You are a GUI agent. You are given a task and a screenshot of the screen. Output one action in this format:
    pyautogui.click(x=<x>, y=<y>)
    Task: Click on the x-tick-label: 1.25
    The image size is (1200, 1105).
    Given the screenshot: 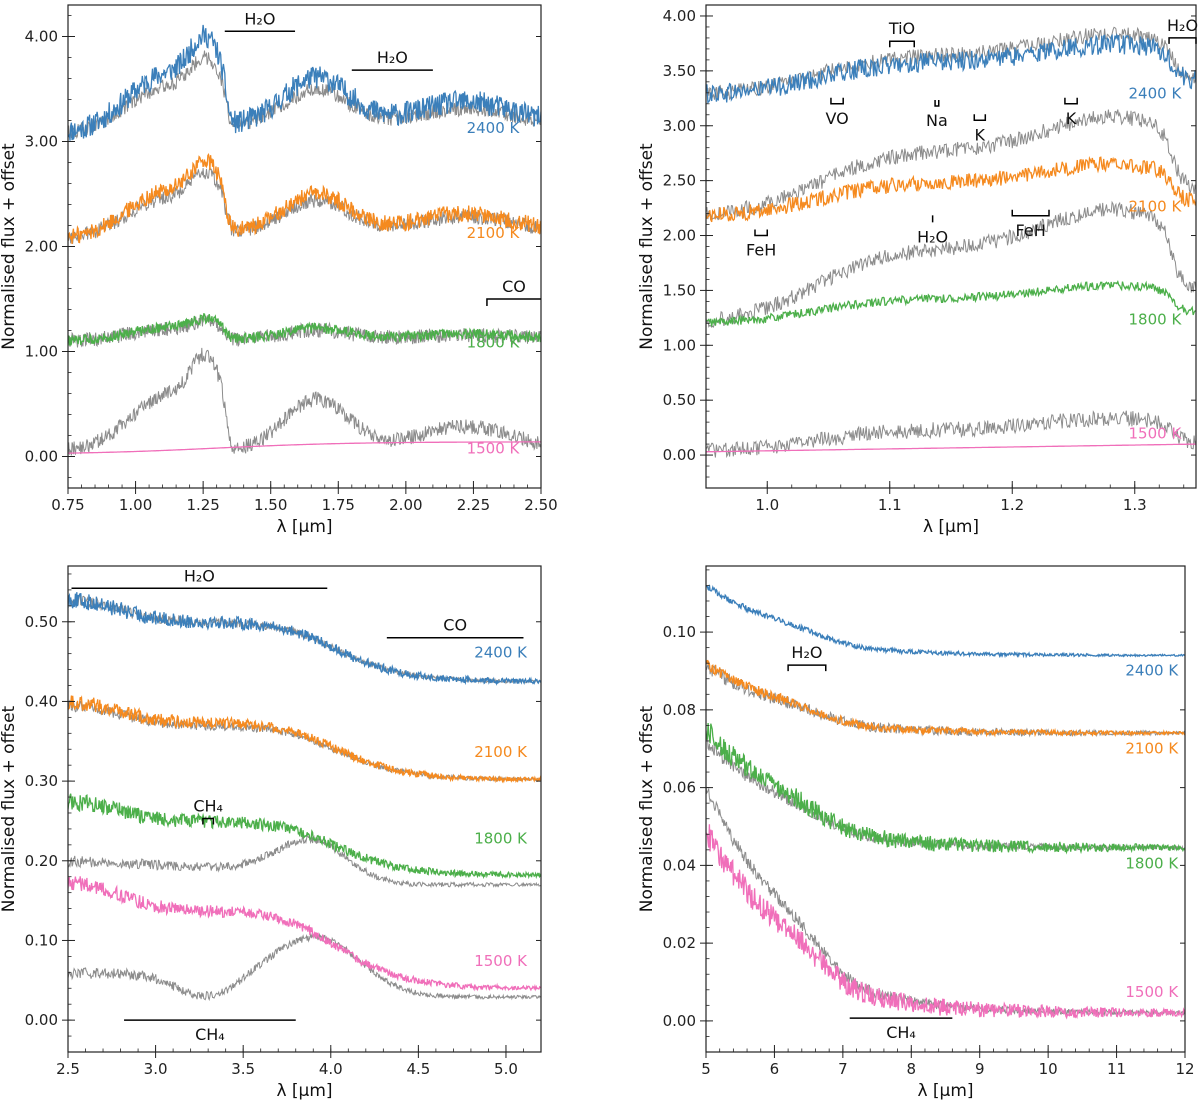 What is the action you would take?
    pyautogui.click(x=202, y=505)
    